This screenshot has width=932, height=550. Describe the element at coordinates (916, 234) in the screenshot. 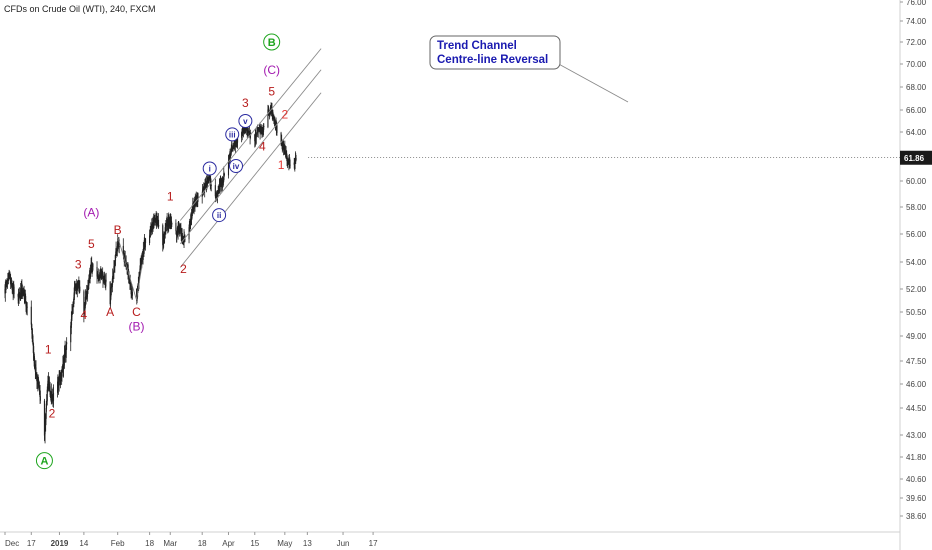

I see `y-tick-label: 56.00` at that location.